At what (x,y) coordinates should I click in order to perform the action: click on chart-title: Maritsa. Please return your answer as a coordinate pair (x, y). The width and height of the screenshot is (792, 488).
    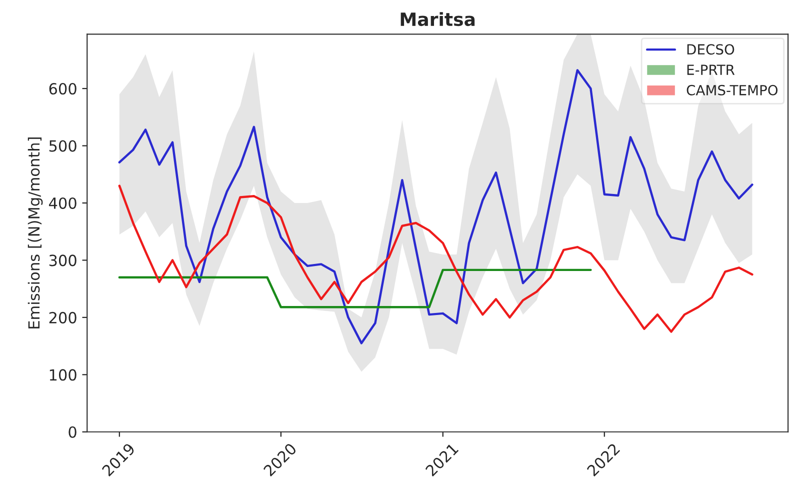
    Looking at the image, I should click on (437, 19).